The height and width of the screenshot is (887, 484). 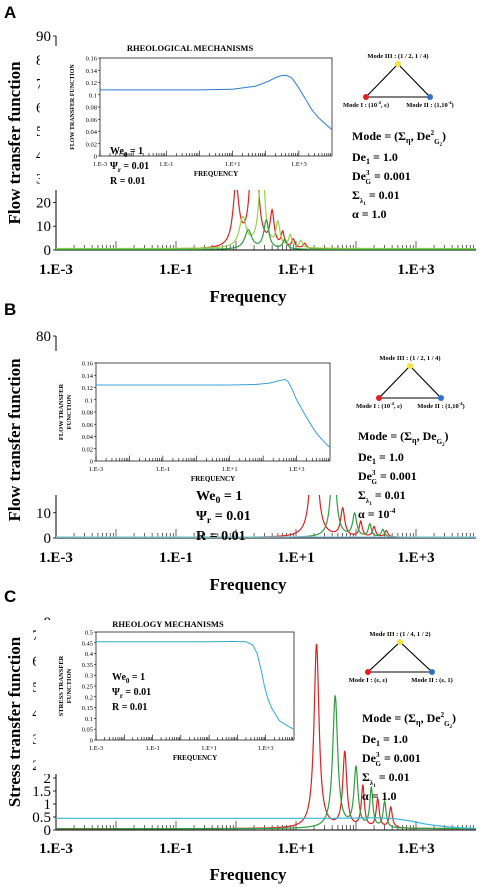 I want to click on triangle-shape, so click(x=410, y=382).